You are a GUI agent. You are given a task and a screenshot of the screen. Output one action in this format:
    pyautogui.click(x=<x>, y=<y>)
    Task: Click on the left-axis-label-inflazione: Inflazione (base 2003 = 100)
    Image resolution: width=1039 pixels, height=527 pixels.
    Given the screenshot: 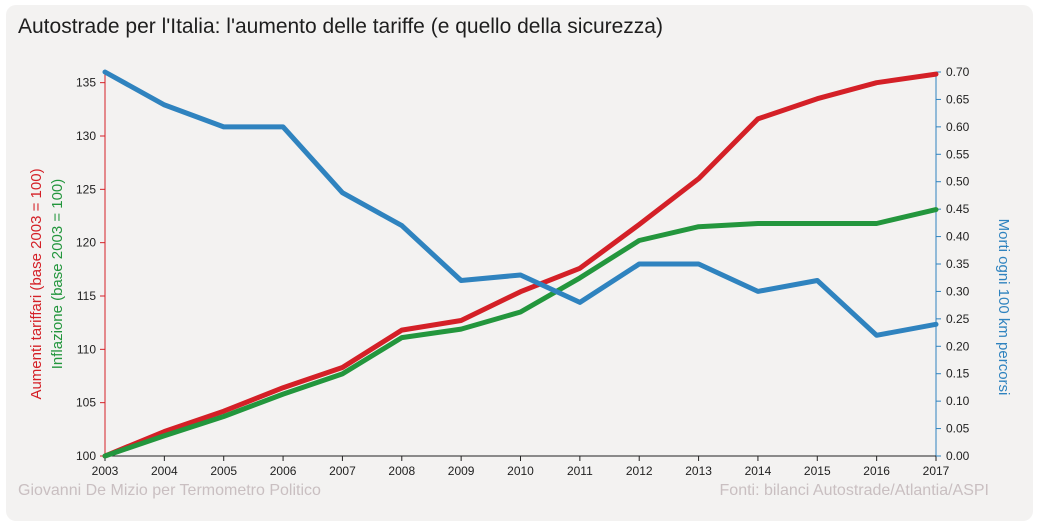 What is the action you would take?
    pyautogui.click(x=57, y=274)
    